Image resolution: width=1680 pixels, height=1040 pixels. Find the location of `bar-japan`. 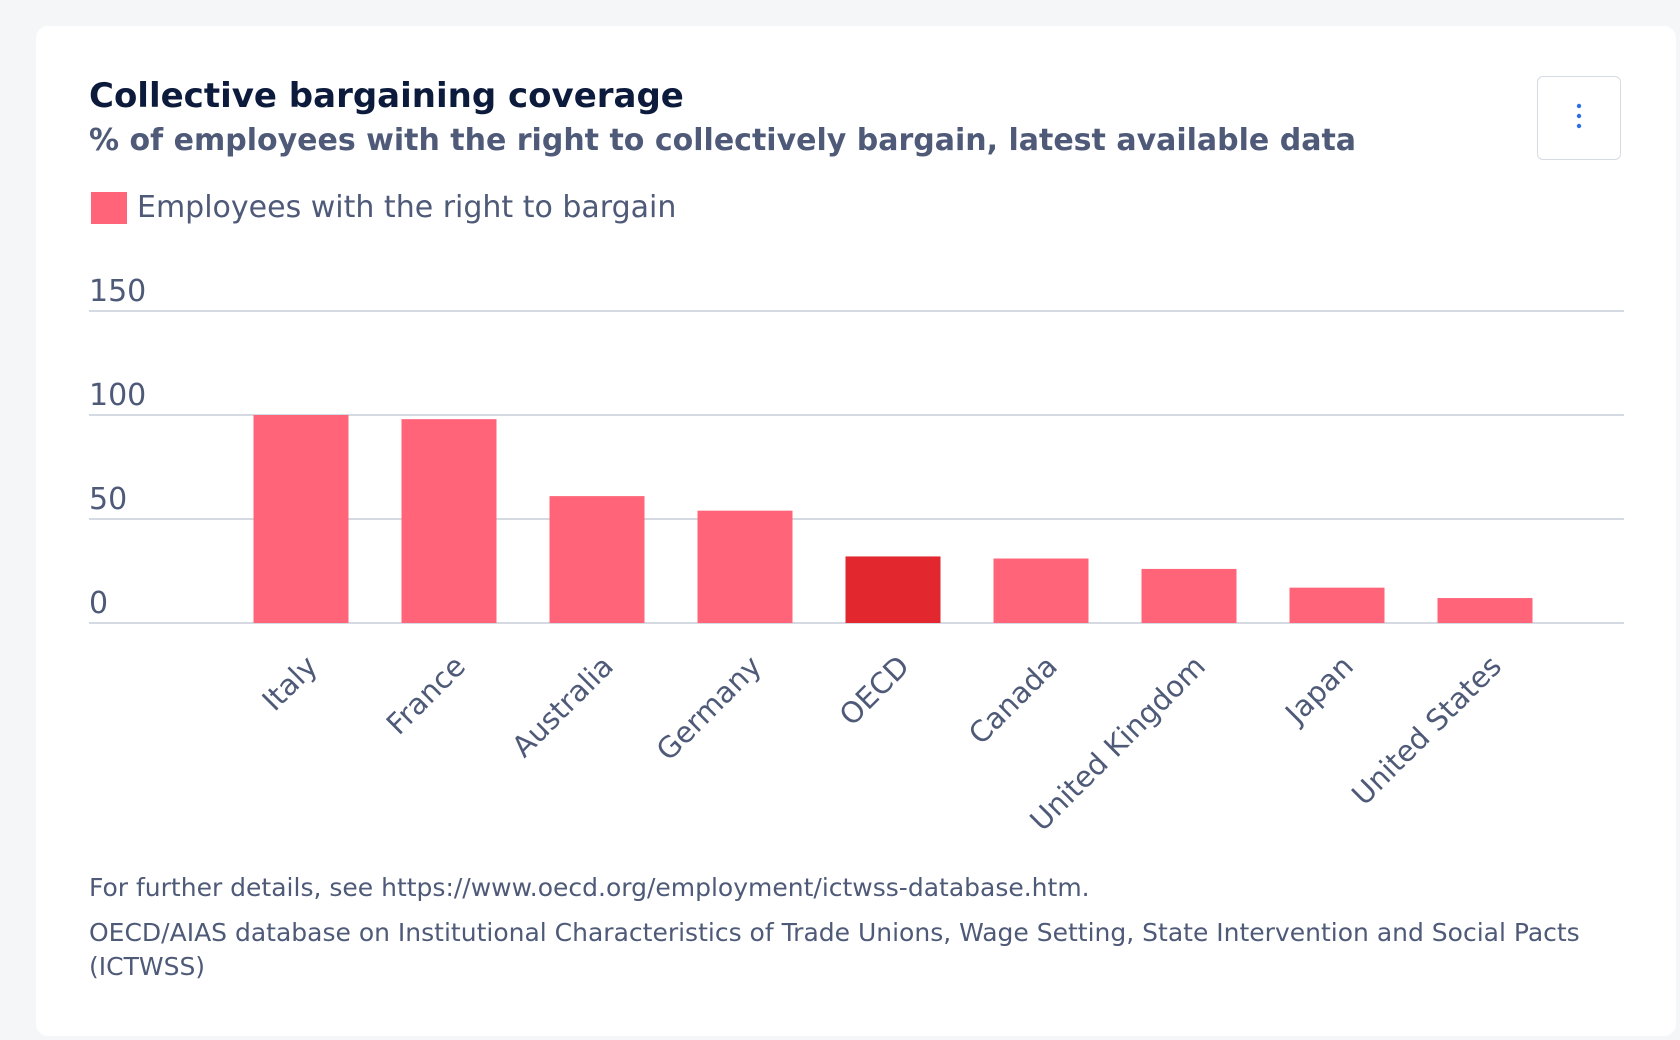

bar-japan is located at coordinates (1337, 605).